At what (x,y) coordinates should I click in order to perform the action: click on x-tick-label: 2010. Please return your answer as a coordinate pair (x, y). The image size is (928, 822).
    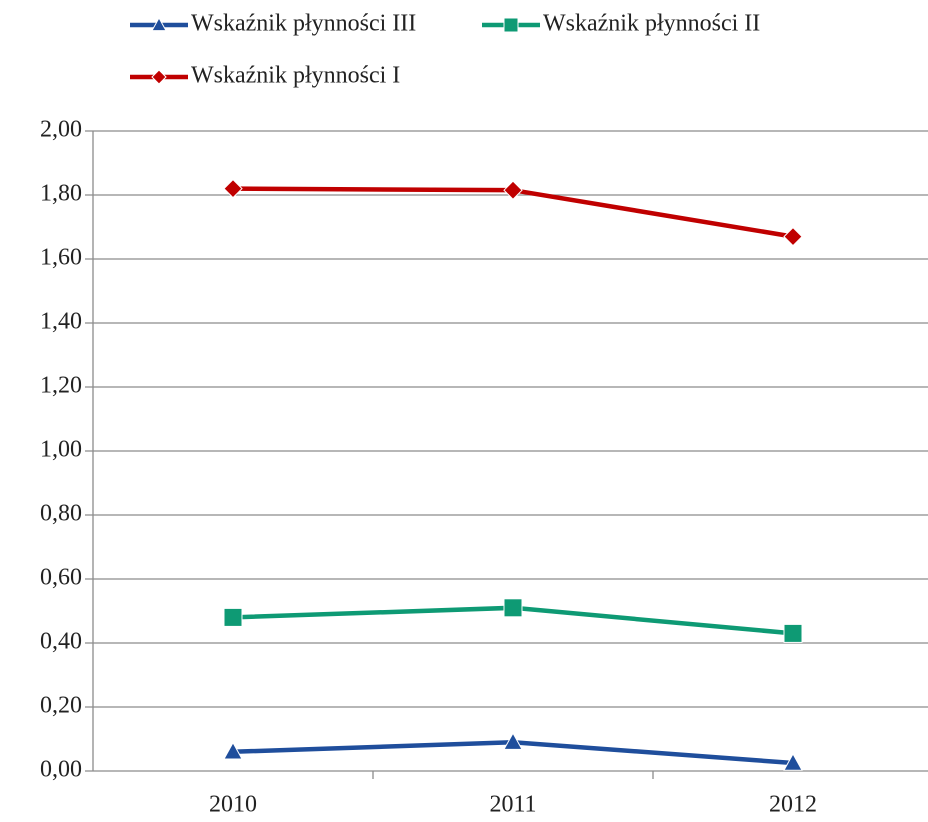
    Looking at the image, I should click on (233, 805).